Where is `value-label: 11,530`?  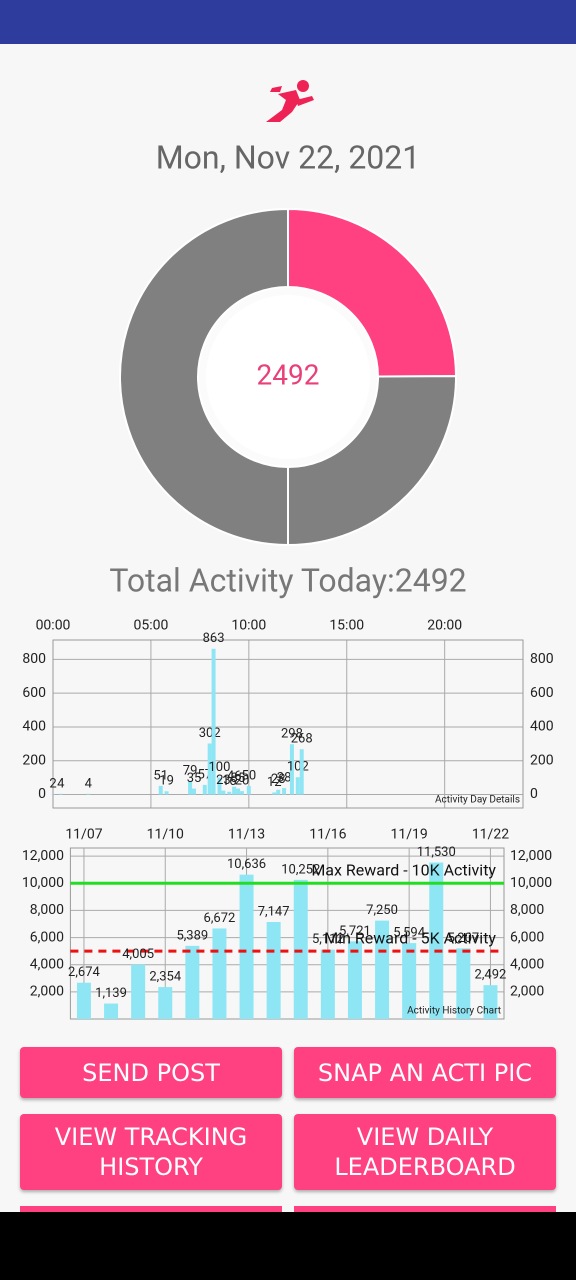
value-label: 11,530 is located at coordinates (436, 852).